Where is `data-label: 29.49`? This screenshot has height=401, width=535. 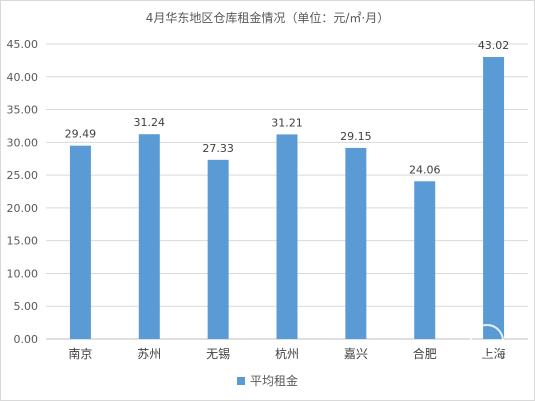 data-label: 29.49 is located at coordinates (81, 134).